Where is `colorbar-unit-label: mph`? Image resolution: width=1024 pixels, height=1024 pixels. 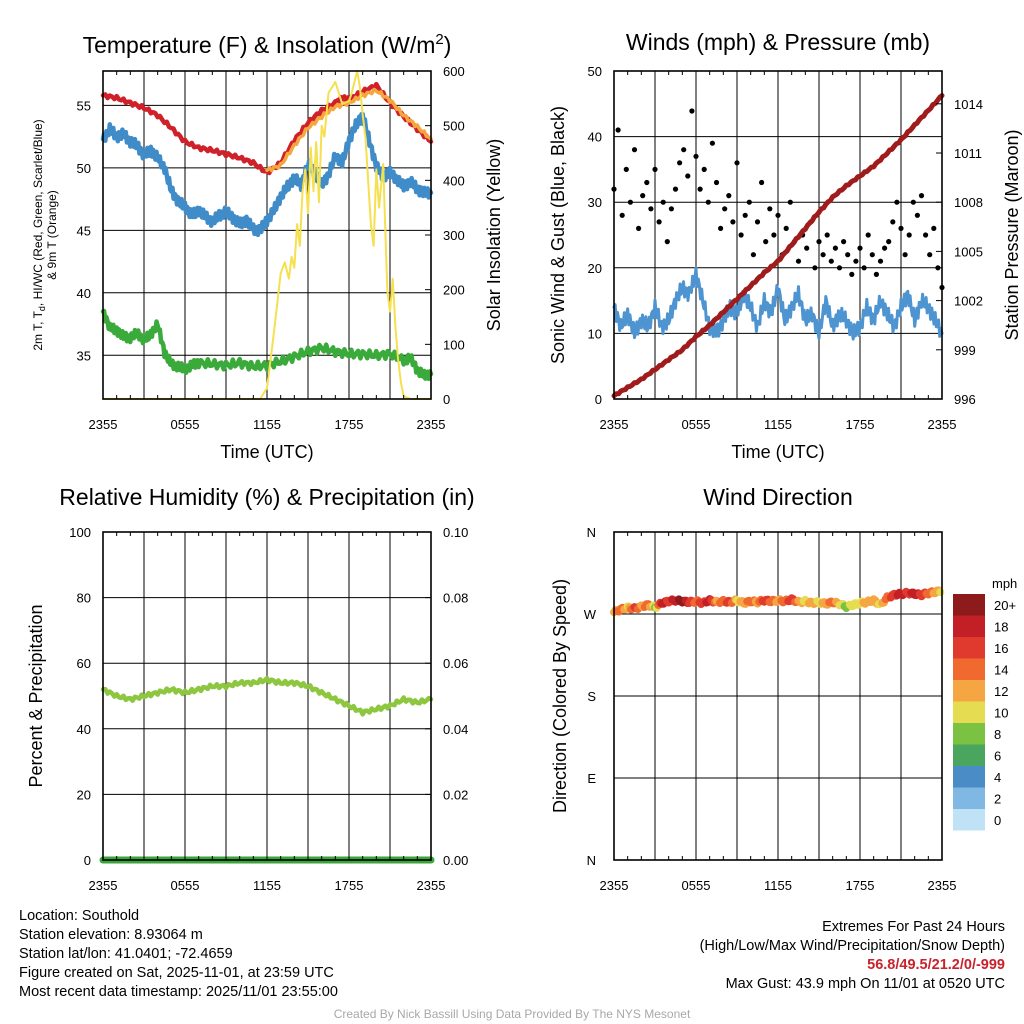
colorbar-unit-label: mph is located at coordinates (1004, 583).